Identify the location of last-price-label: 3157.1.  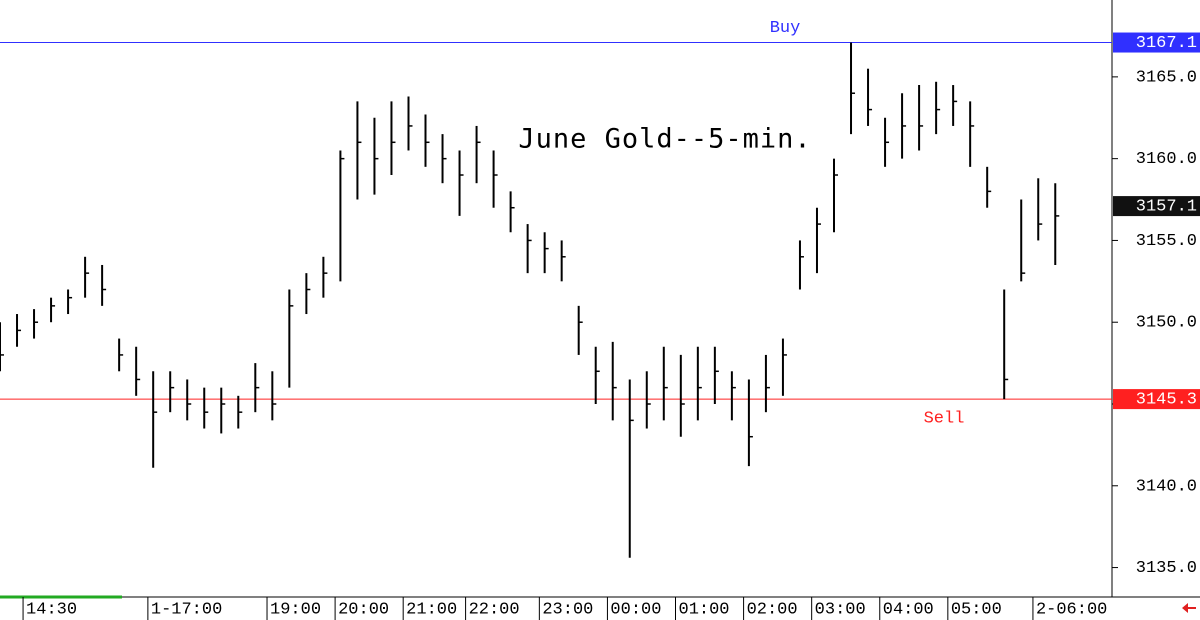
(1166, 207).